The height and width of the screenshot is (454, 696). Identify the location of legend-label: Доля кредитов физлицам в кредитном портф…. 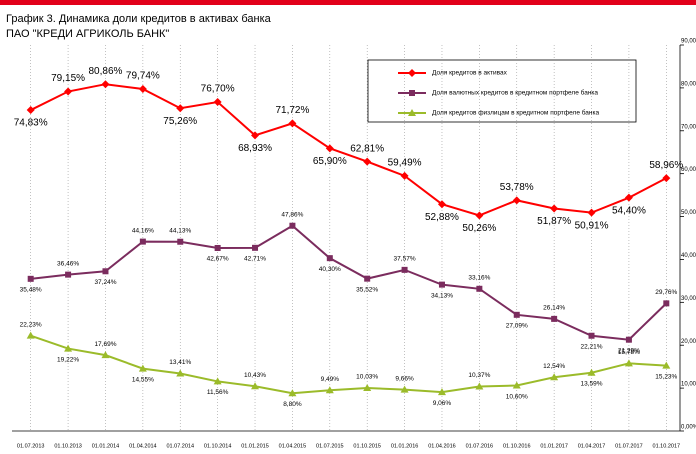
(515, 113).